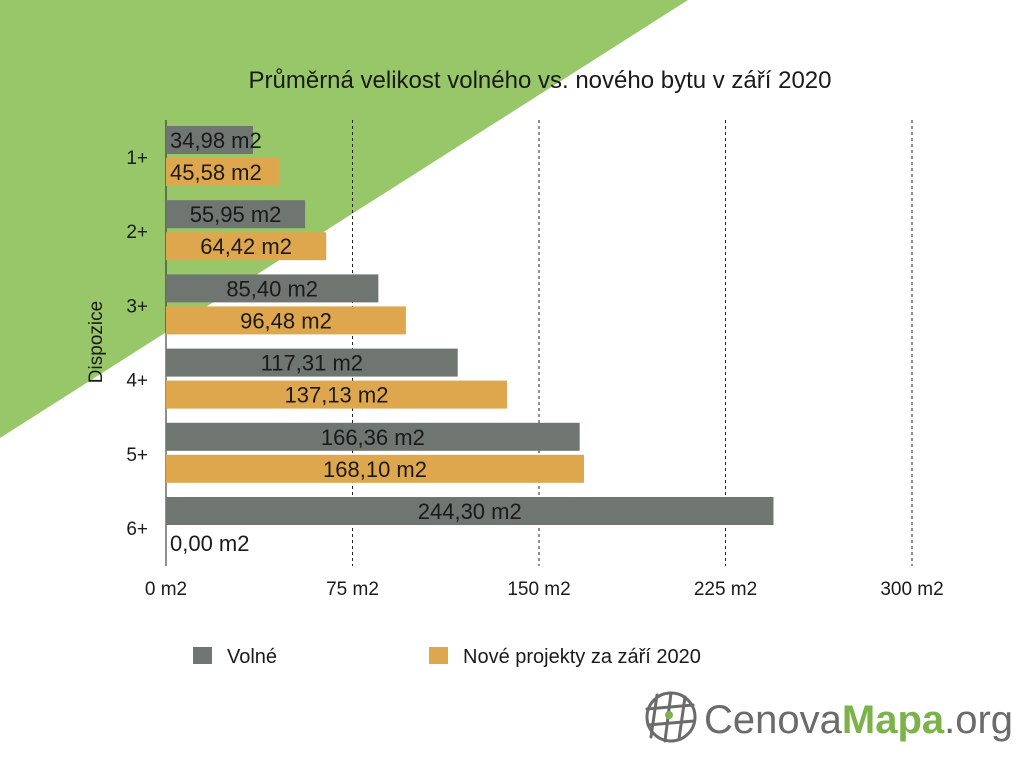 The image size is (1024, 768). What do you see at coordinates (137, 232) in the screenshot?
I see `category-label: 2+` at bounding box center [137, 232].